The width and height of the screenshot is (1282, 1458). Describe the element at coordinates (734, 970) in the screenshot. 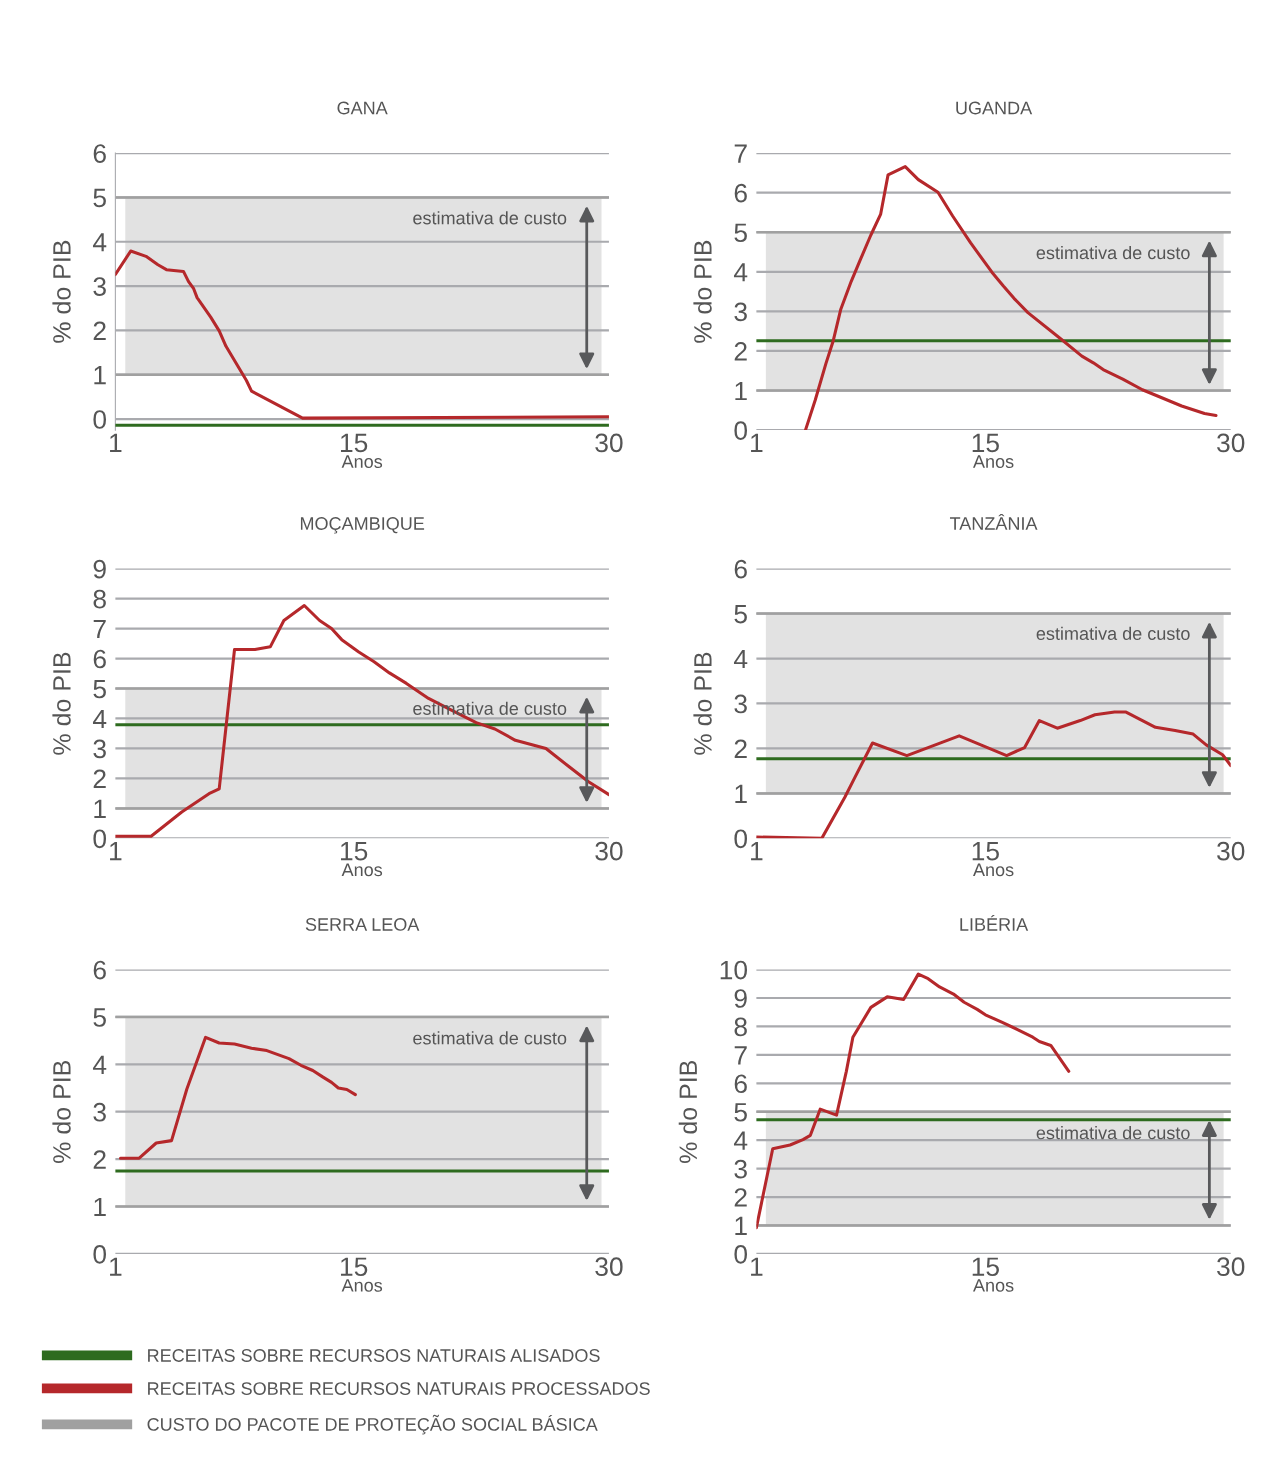

I see `y-tick-label: 10` at that location.